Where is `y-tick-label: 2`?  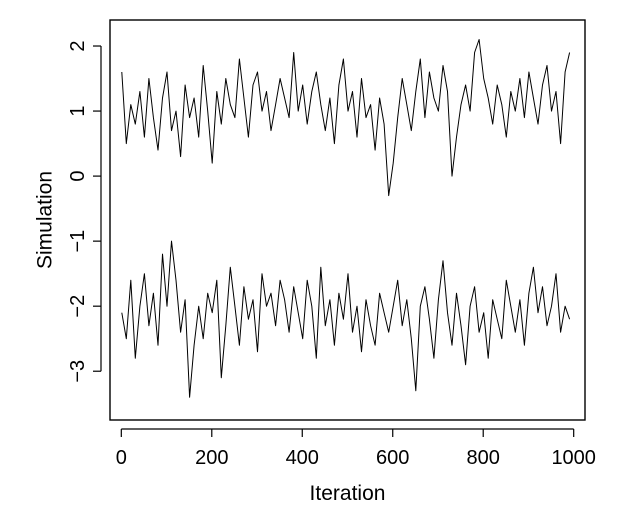 y-tick-label: 2 is located at coordinates (78, 45).